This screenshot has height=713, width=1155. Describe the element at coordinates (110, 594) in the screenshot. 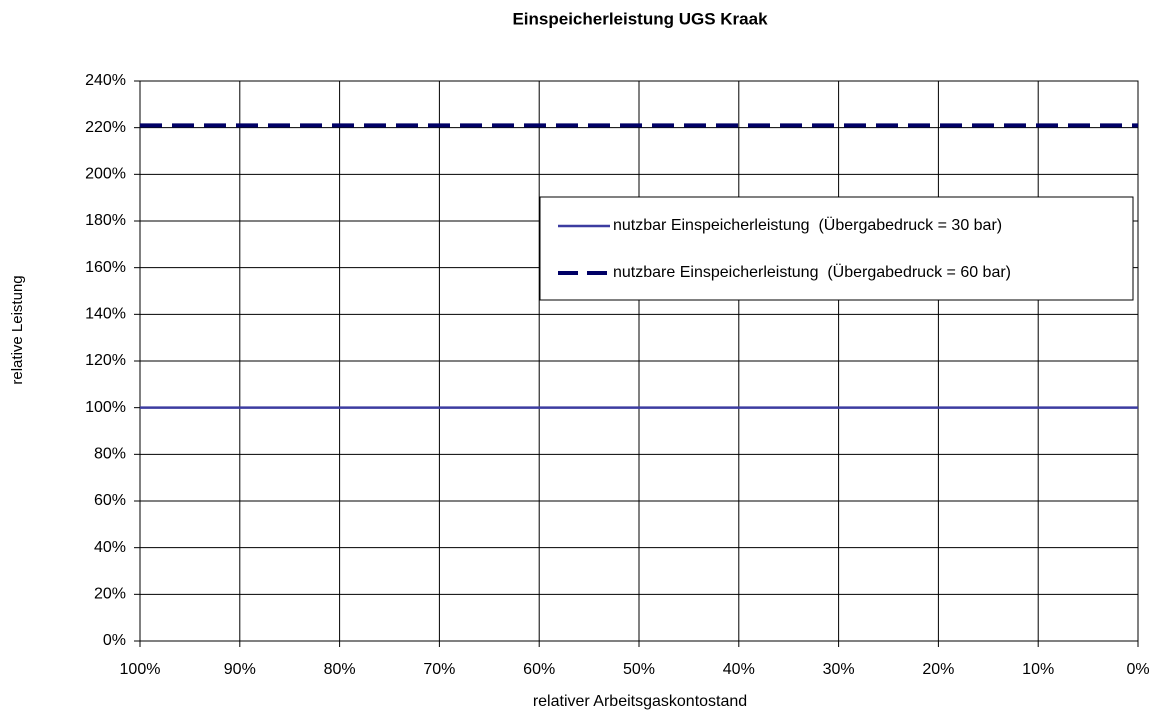

I see `y-tick-label: 20%` at that location.